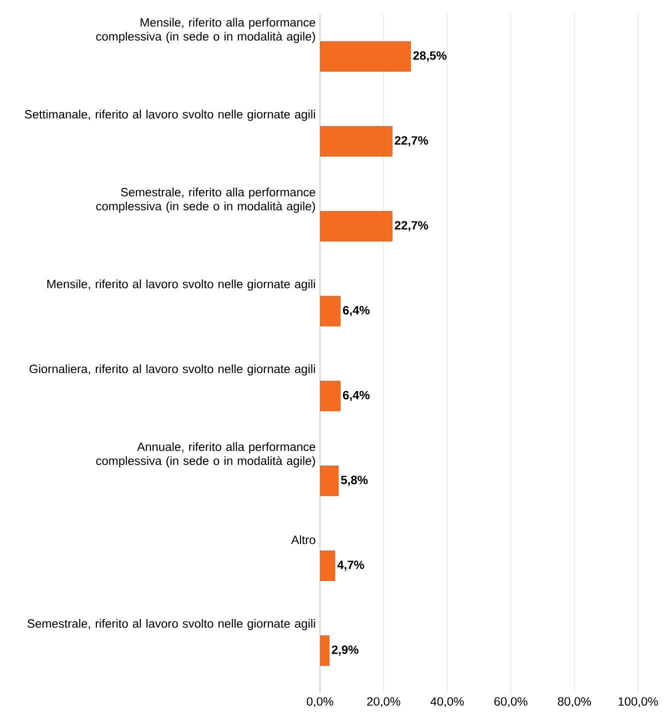 The width and height of the screenshot is (665, 716). I want to click on data-label: 4,7%, so click(350, 565).